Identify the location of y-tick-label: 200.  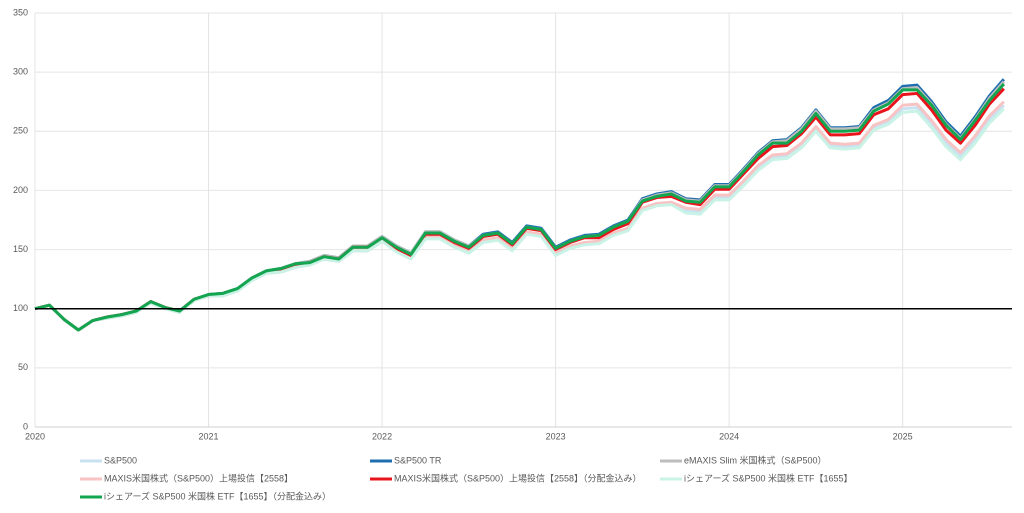
(20, 190).